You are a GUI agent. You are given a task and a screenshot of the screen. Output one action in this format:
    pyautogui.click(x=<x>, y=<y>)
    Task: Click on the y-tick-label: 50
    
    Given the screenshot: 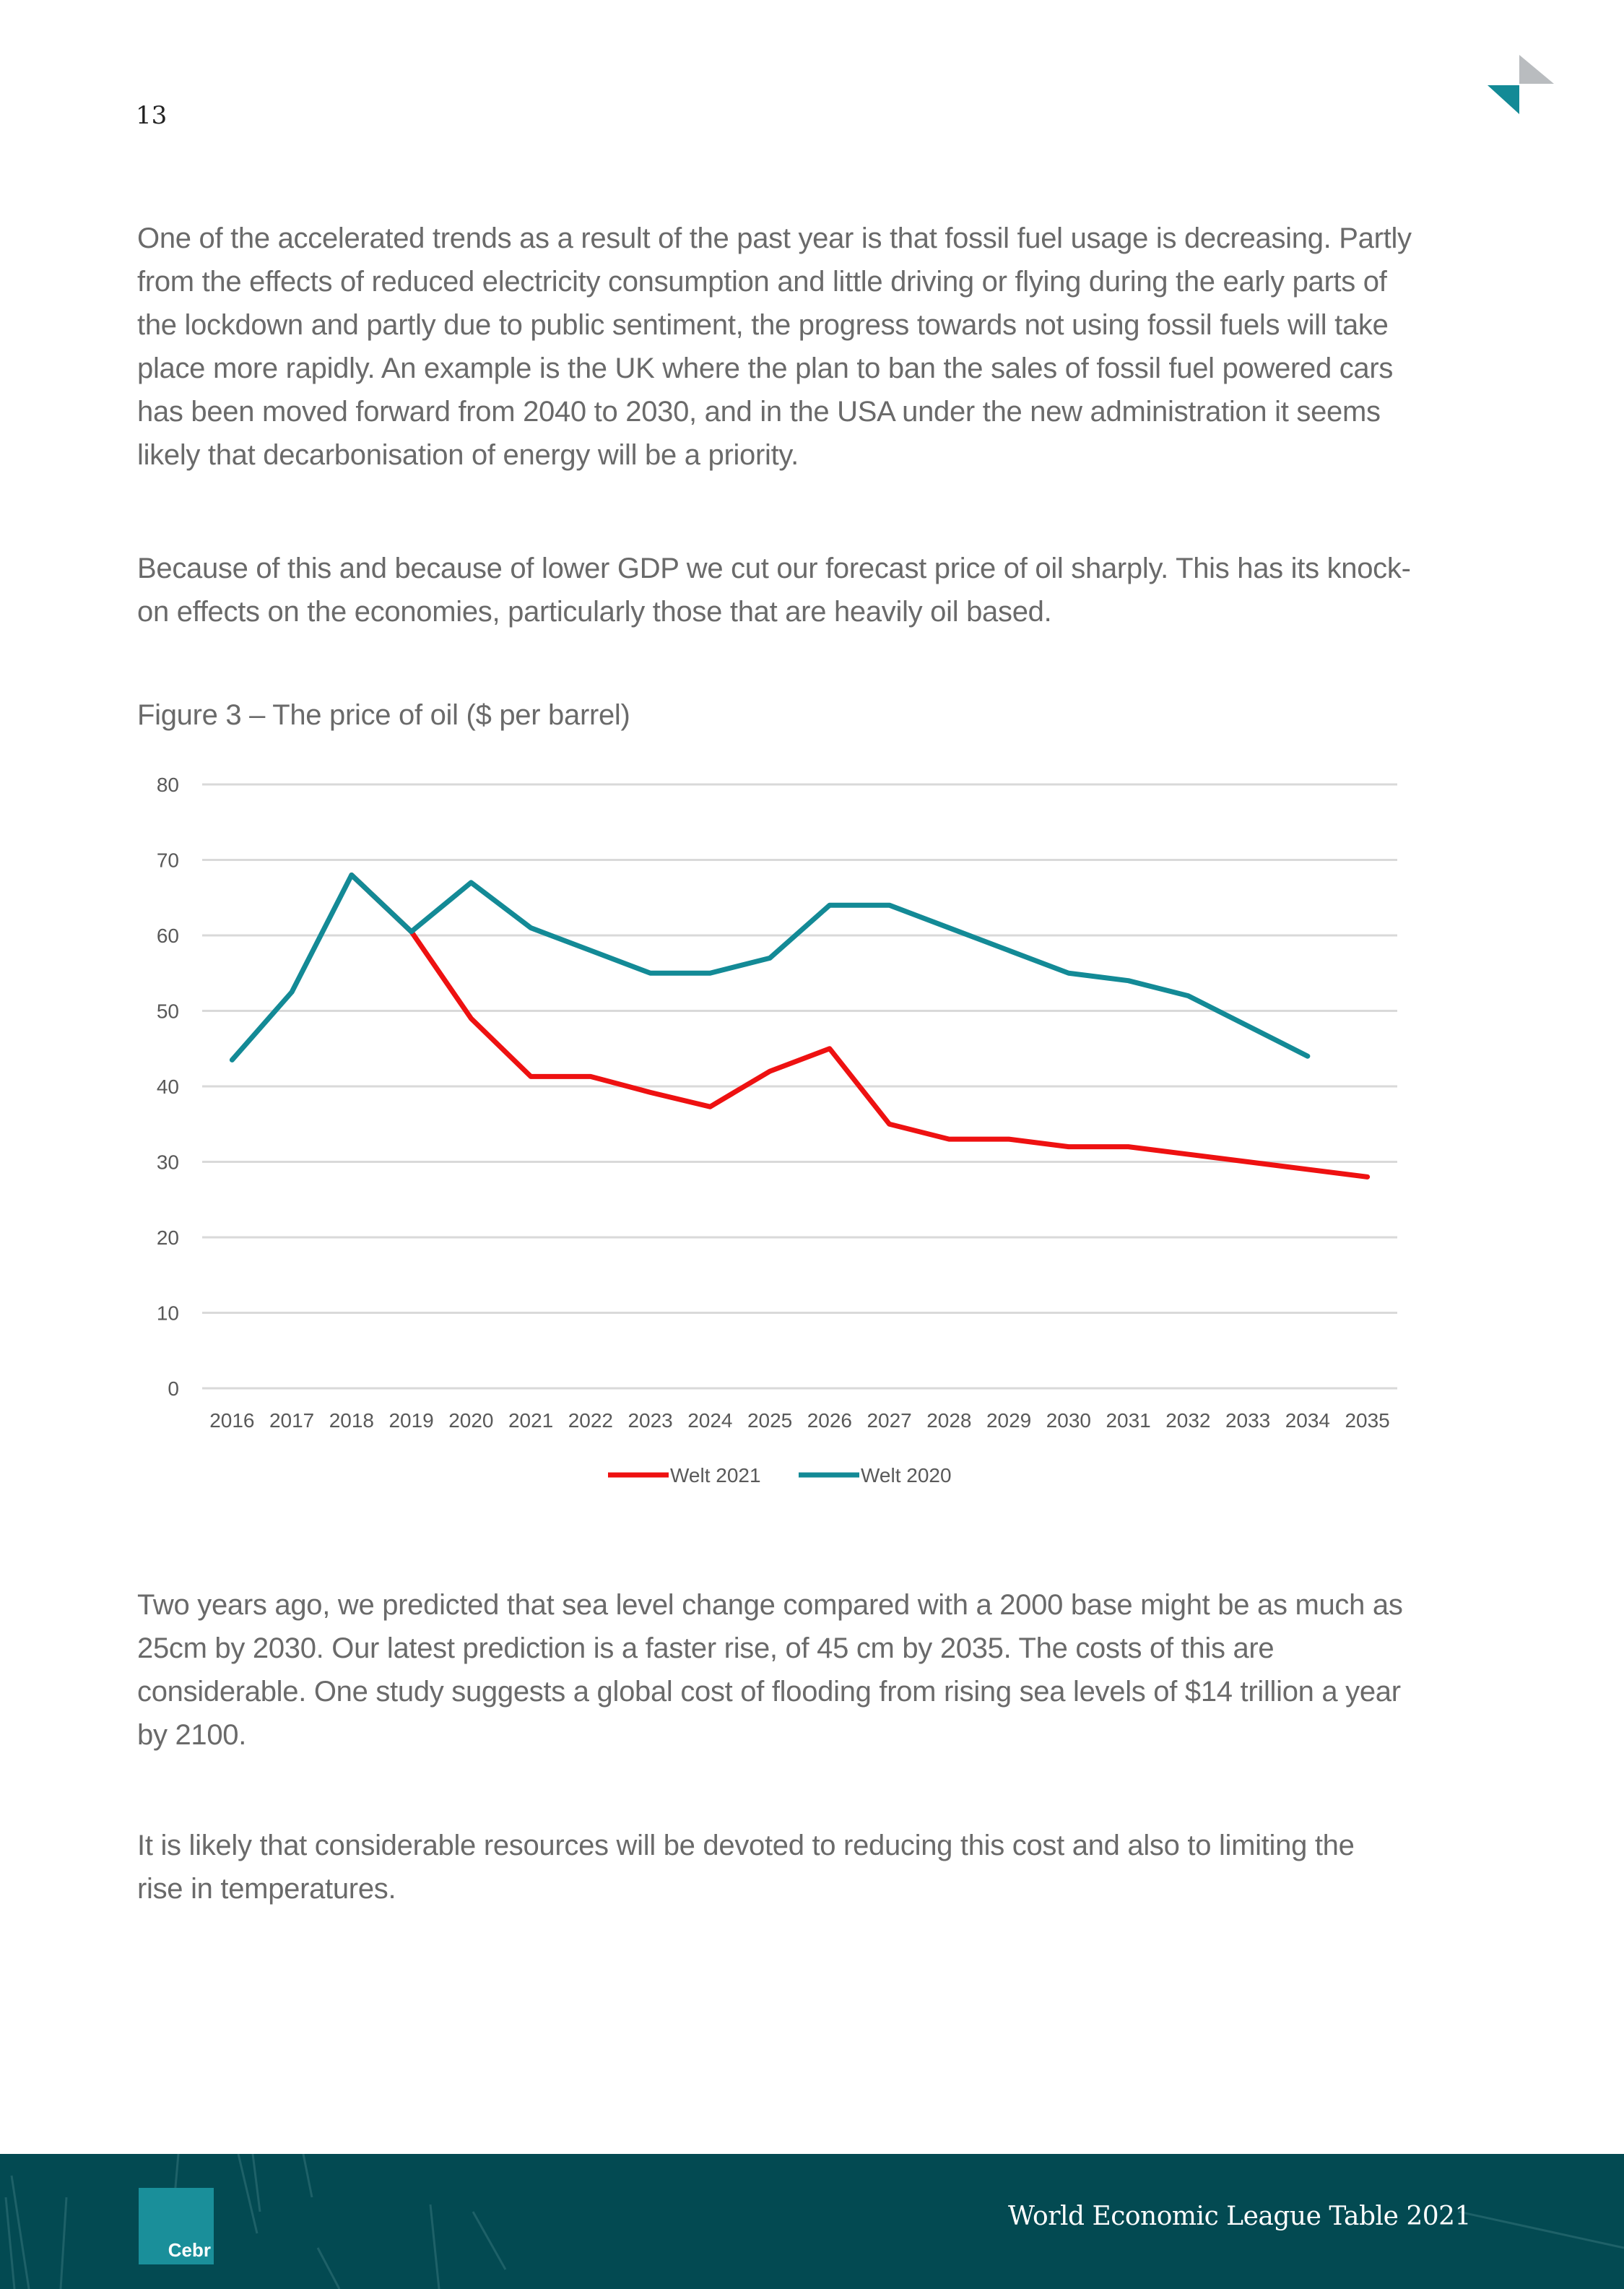 What is the action you would take?
    pyautogui.click(x=168, y=1011)
    